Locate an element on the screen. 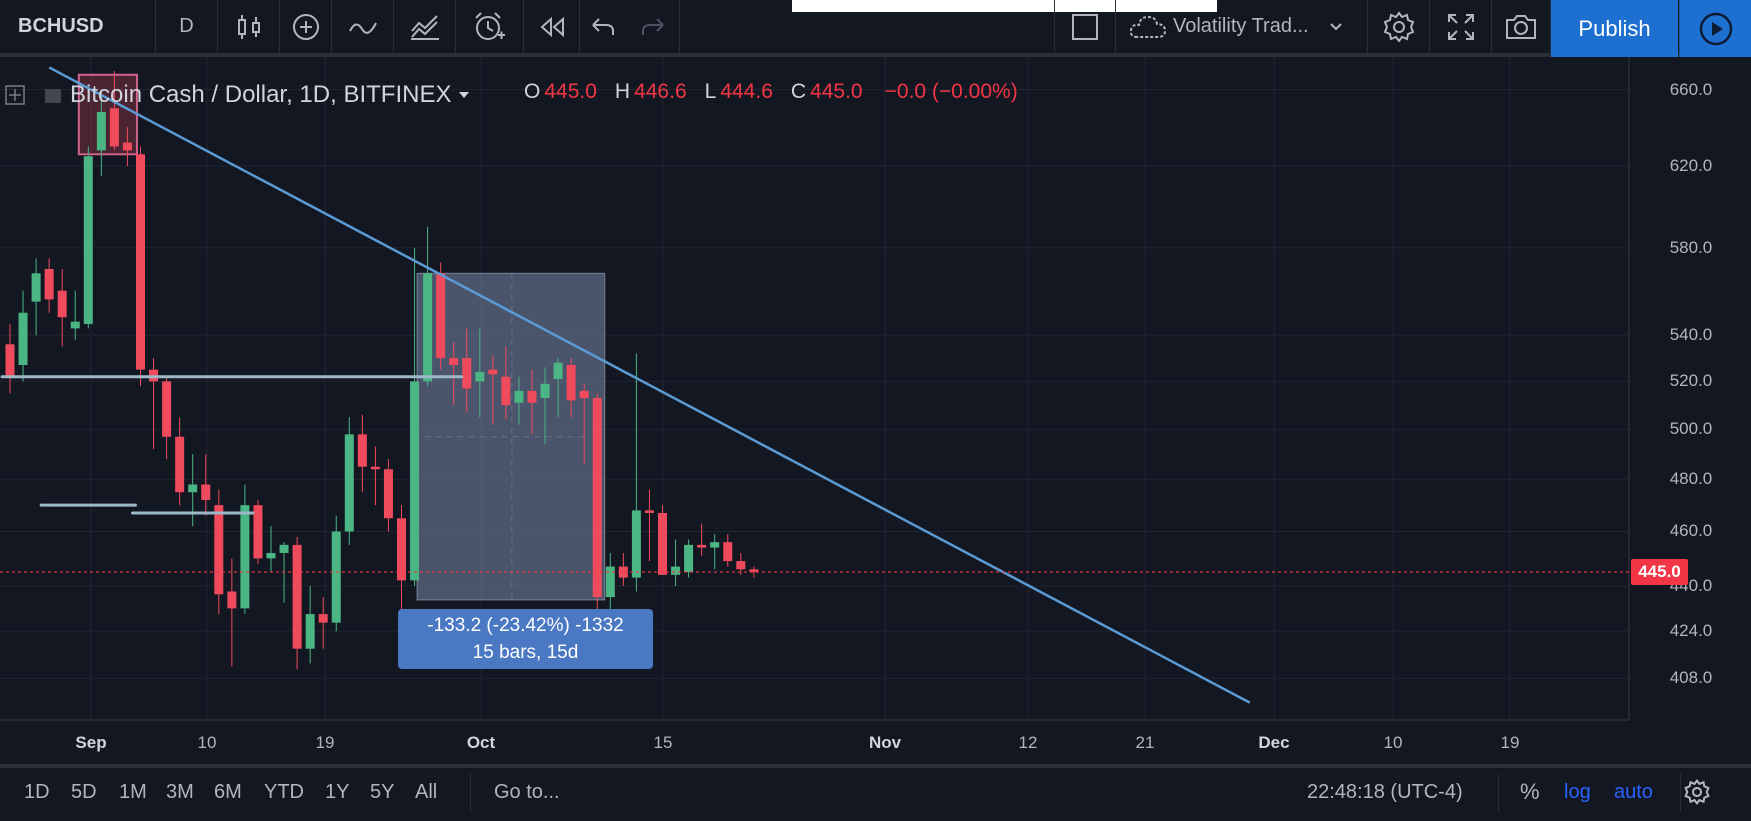 The height and width of the screenshot is (821, 1751). close-value: 445.0 is located at coordinates (836, 91).